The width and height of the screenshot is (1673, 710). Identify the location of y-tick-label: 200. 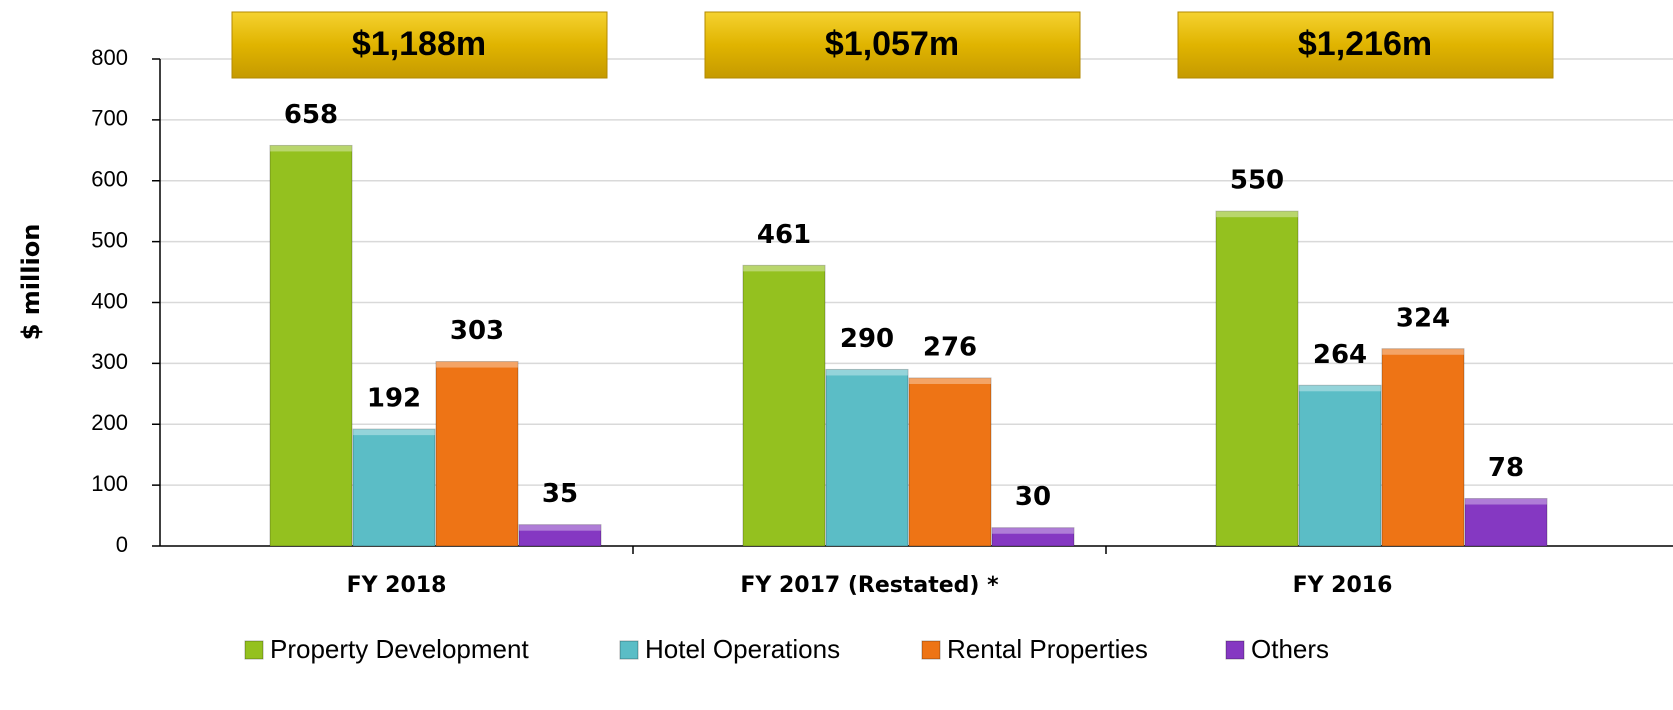
(109, 422).